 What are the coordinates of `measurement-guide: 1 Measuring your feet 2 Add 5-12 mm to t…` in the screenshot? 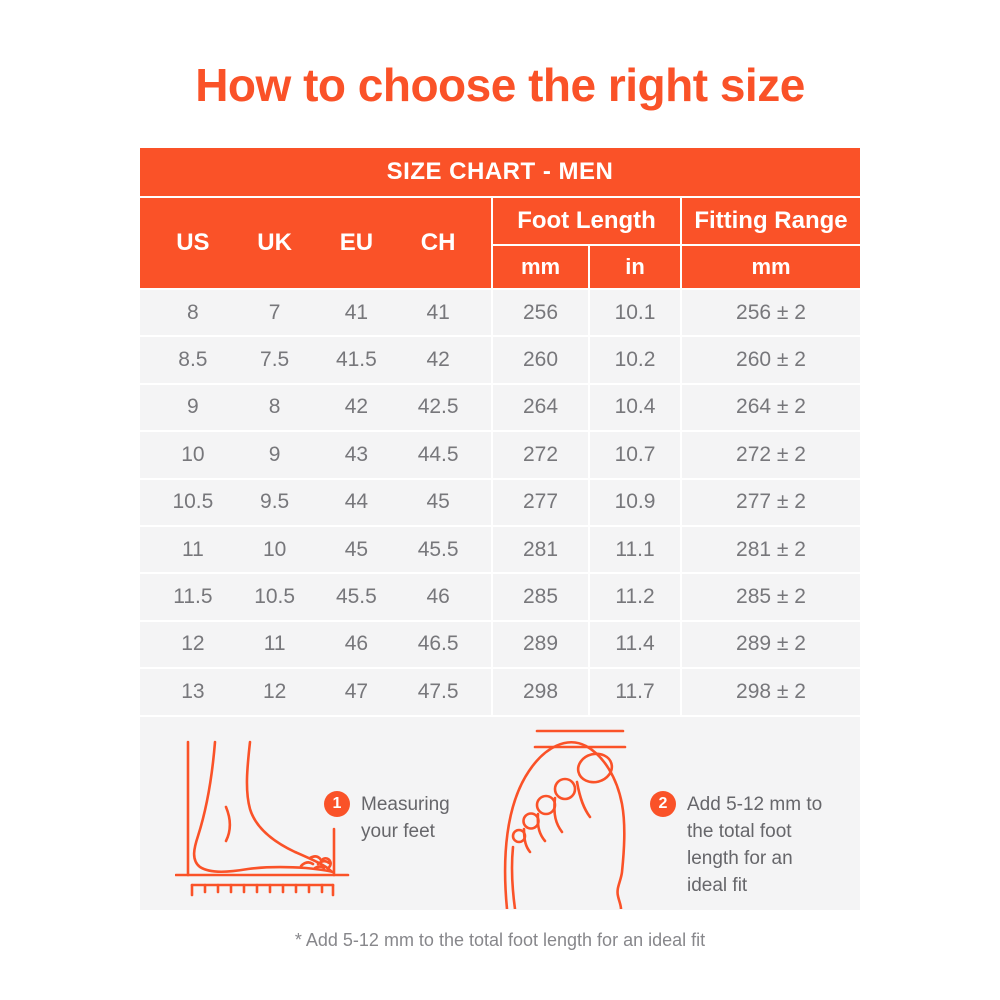 It's located at (500, 813).